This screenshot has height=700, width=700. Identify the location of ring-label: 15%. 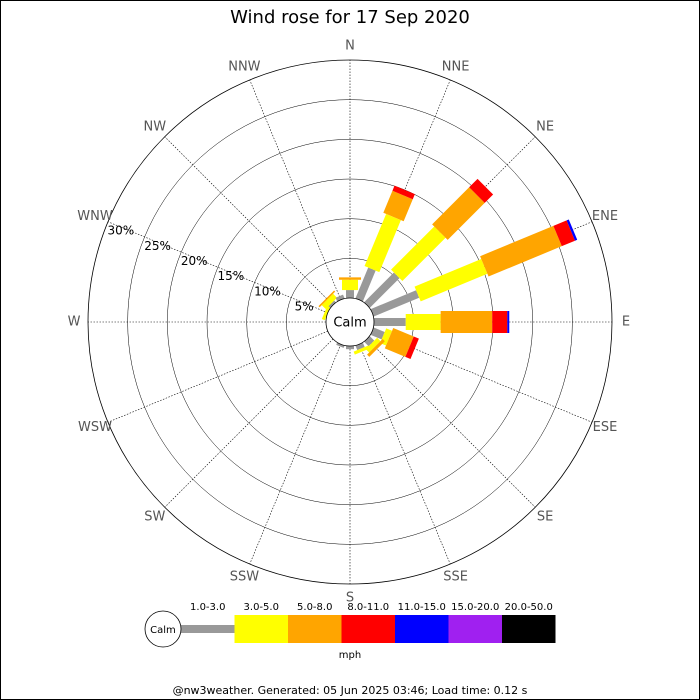
(230, 276).